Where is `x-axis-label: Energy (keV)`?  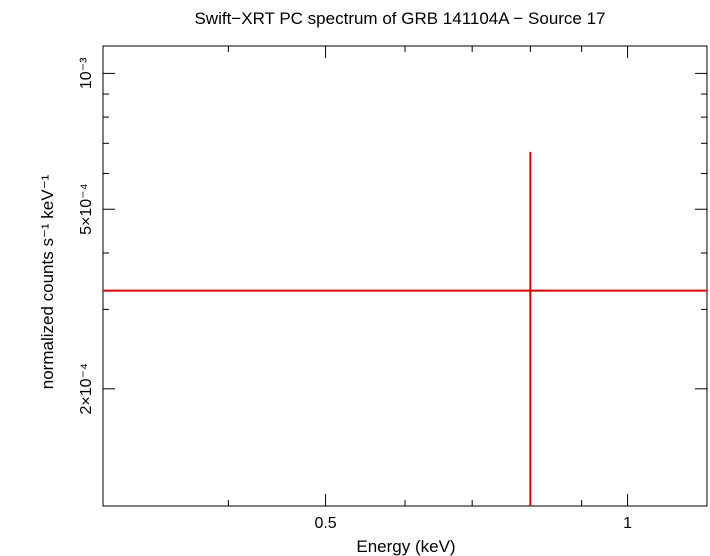
x-axis-label: Energy (keV) is located at coordinates (405, 546).